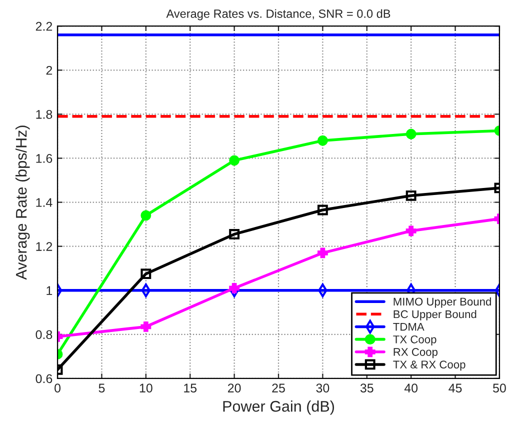 This screenshot has width=523, height=435. What do you see at coordinates (101, 388) in the screenshot?
I see `x-tick-label: 5` at bounding box center [101, 388].